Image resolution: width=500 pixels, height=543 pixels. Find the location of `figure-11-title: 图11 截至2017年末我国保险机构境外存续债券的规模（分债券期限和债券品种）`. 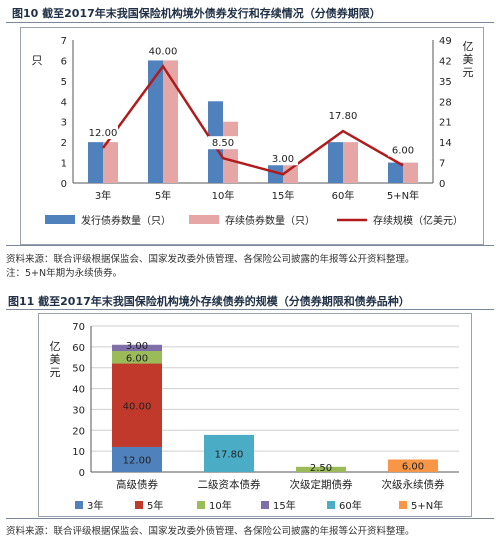

figure-11-title: 图11 截至2017年末我国保险机构境外存续债券的规模（分债券期限和债券品种） is located at coordinates (209, 301).